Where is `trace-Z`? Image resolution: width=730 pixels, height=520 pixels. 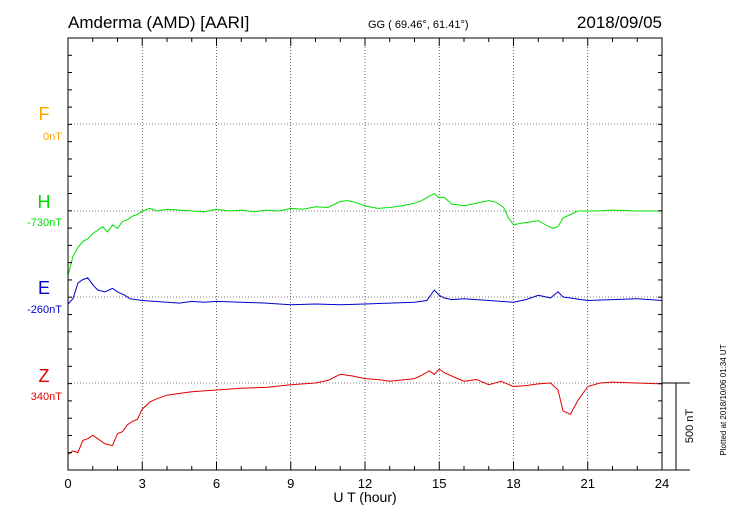
trace-Z is located at coordinates (365, 411).